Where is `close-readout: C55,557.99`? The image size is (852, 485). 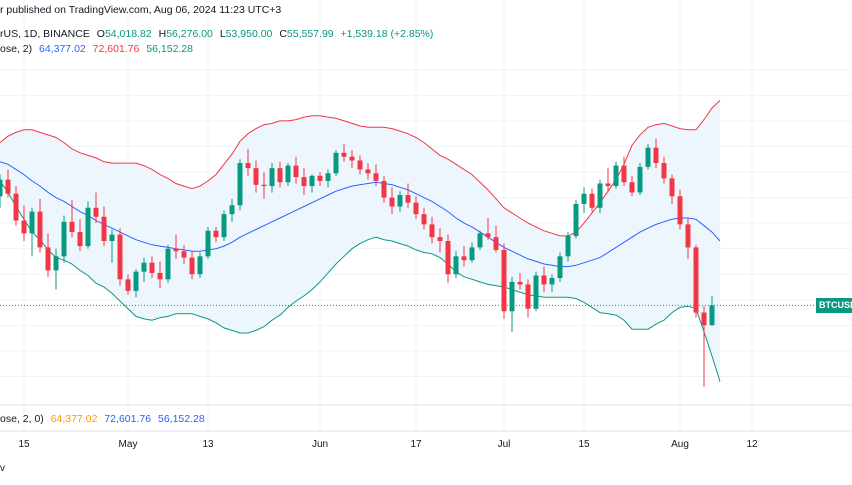 close-readout: C55,557.99 is located at coordinates (306, 34).